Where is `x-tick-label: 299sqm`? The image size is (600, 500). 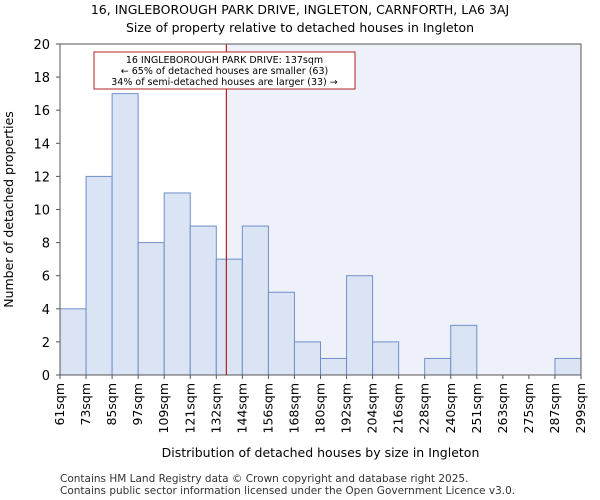
x-tick-label: 299sqm is located at coordinates (580, 408).